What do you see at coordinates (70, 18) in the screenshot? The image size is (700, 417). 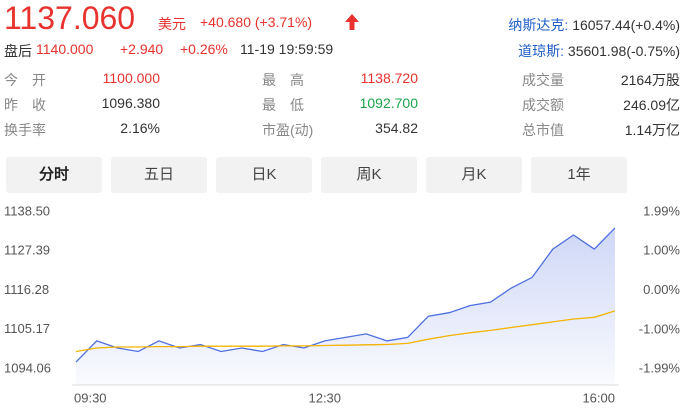 I see `price: 1137.060` at bounding box center [70, 18].